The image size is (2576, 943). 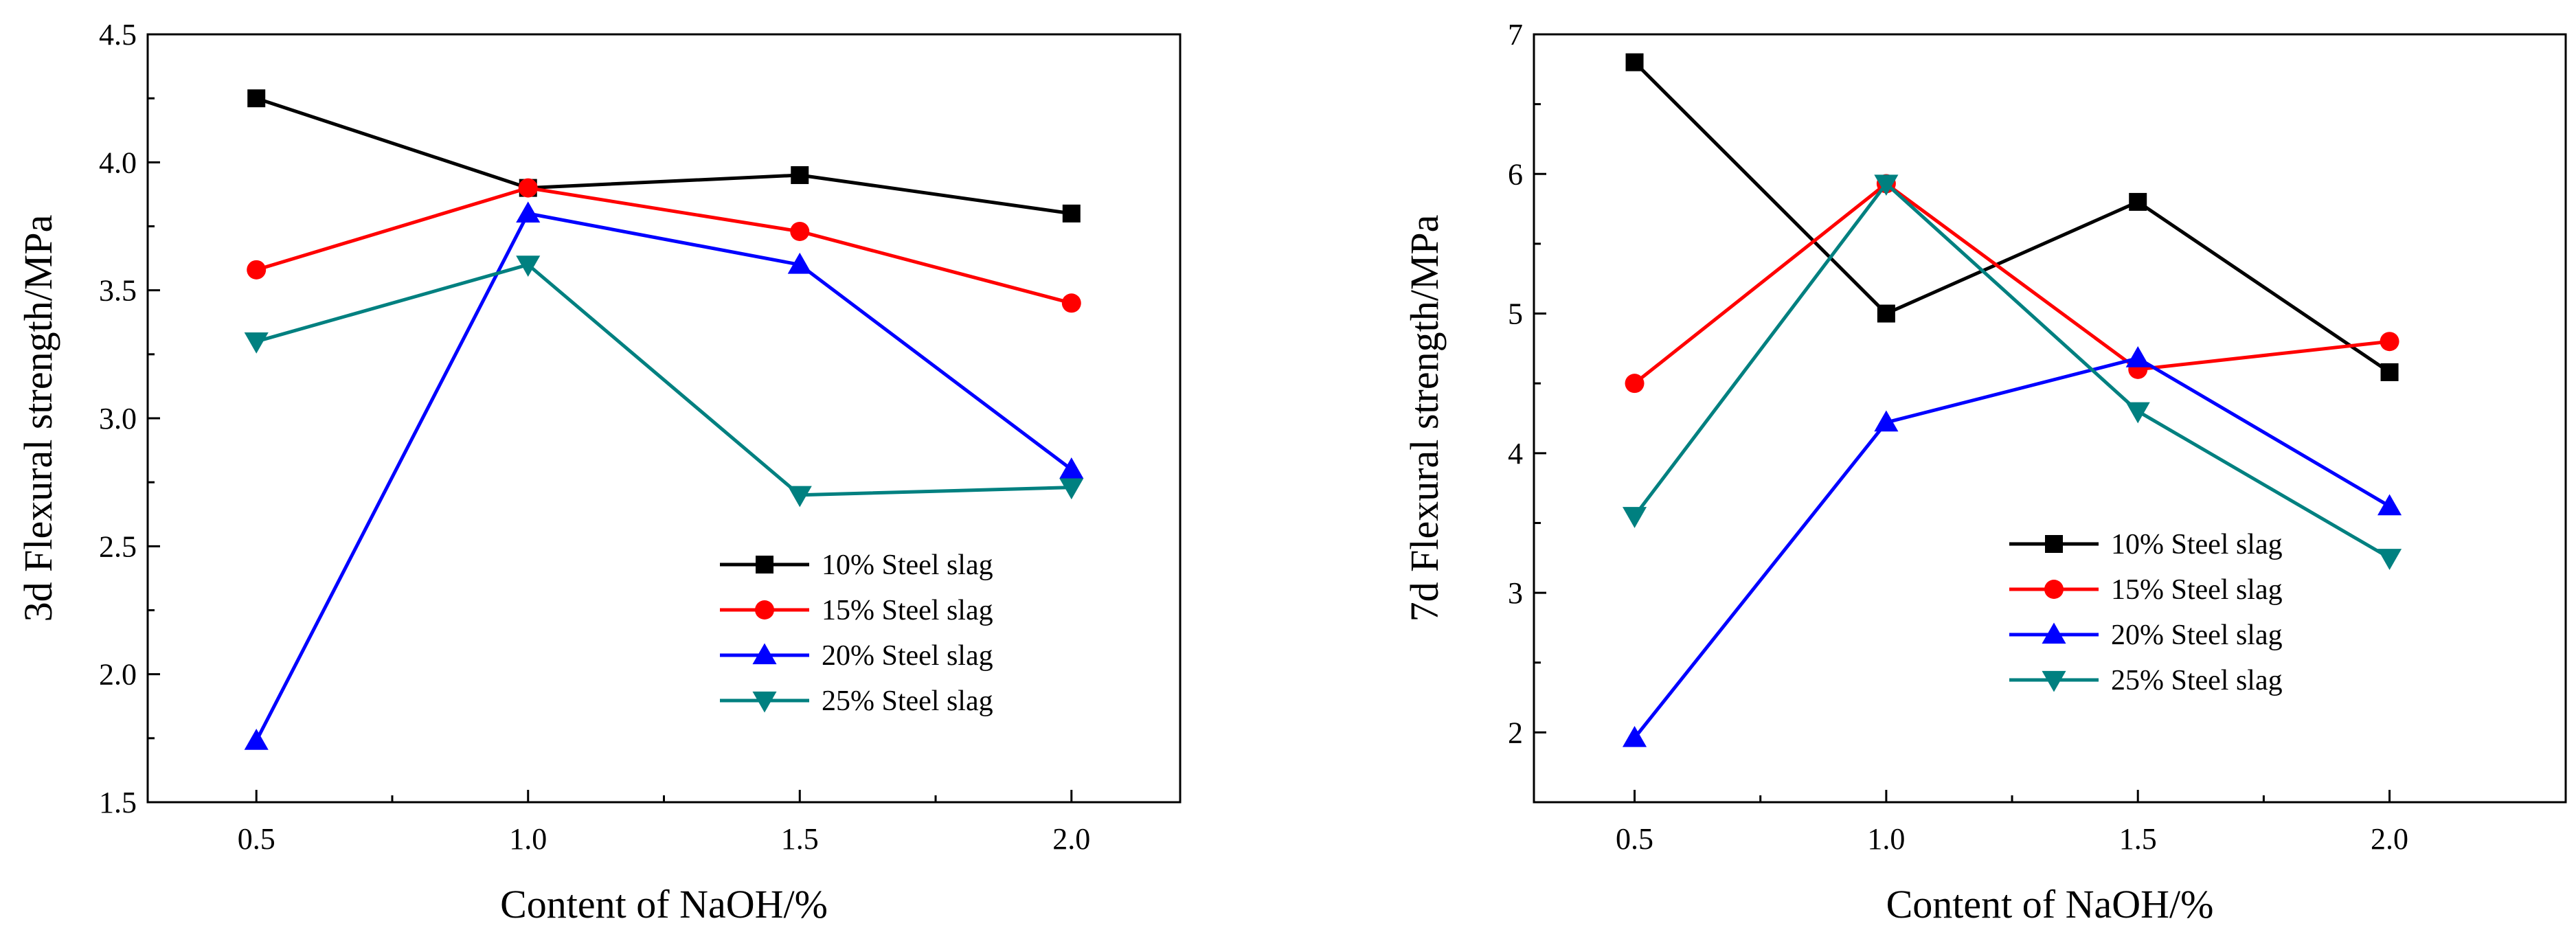 What do you see at coordinates (1424, 418) in the screenshot?
I see `y-axis-title: 7d Flexural strength/MPa` at bounding box center [1424, 418].